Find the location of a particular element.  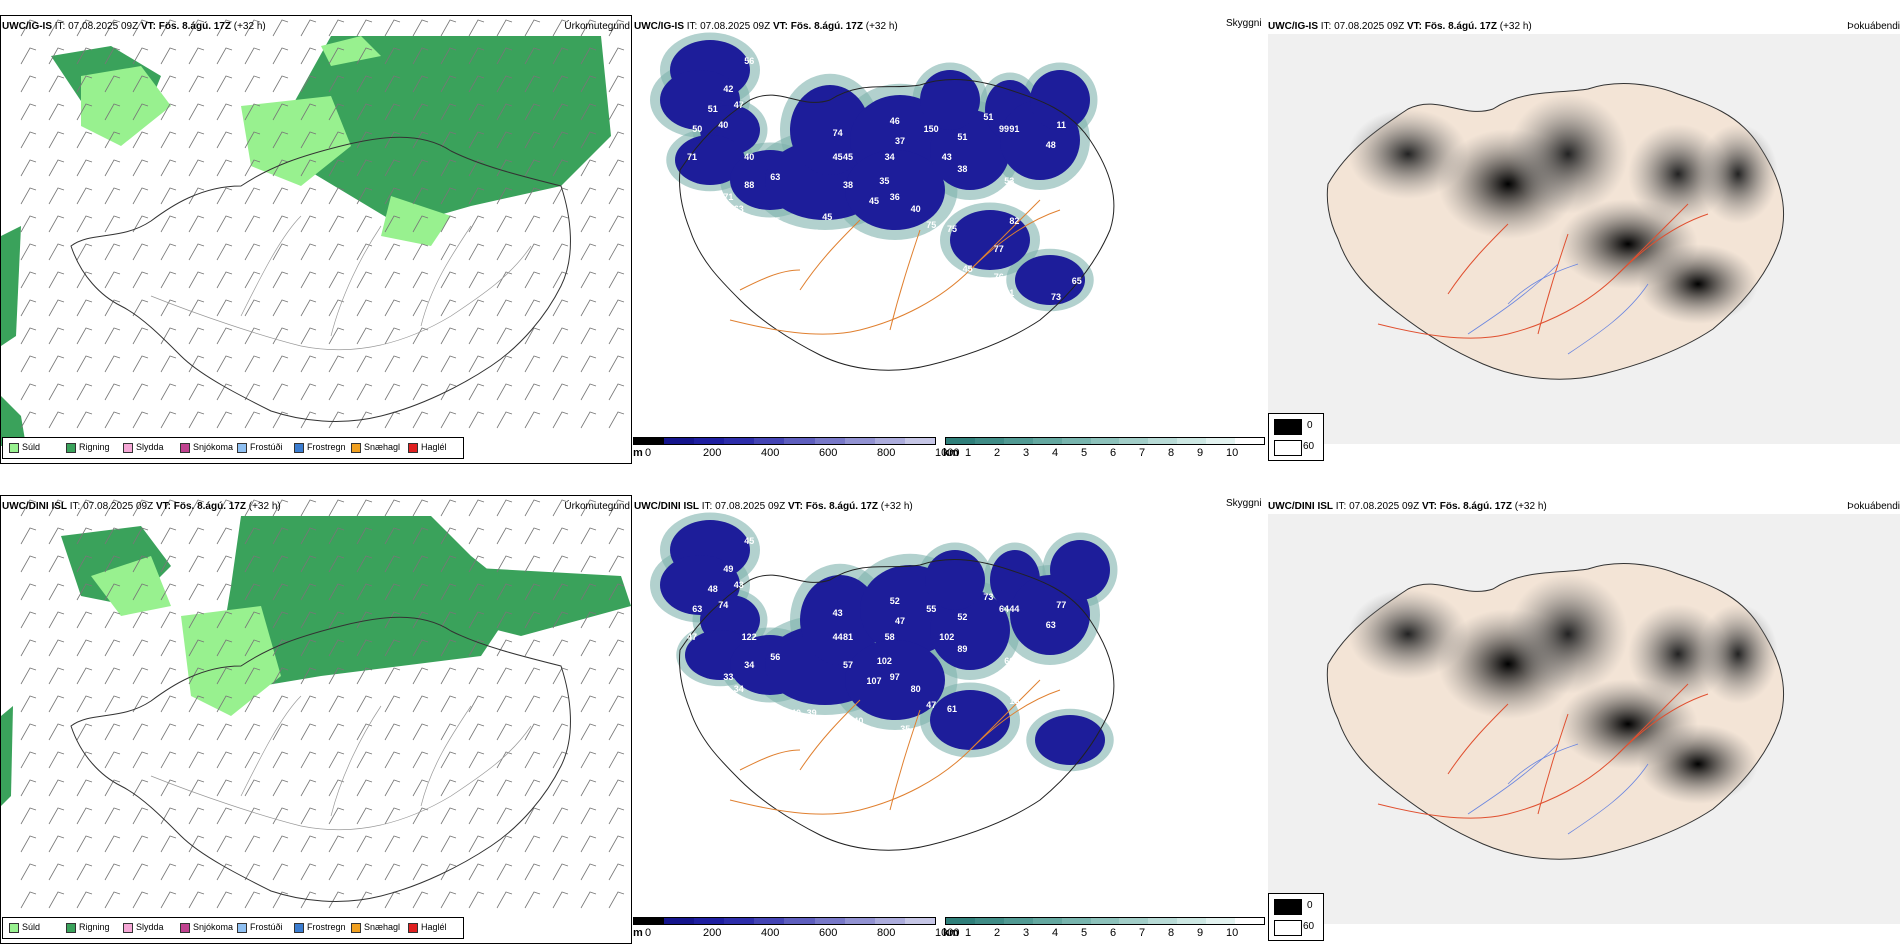

legend-label: Súld is located at coordinates (31, 447).